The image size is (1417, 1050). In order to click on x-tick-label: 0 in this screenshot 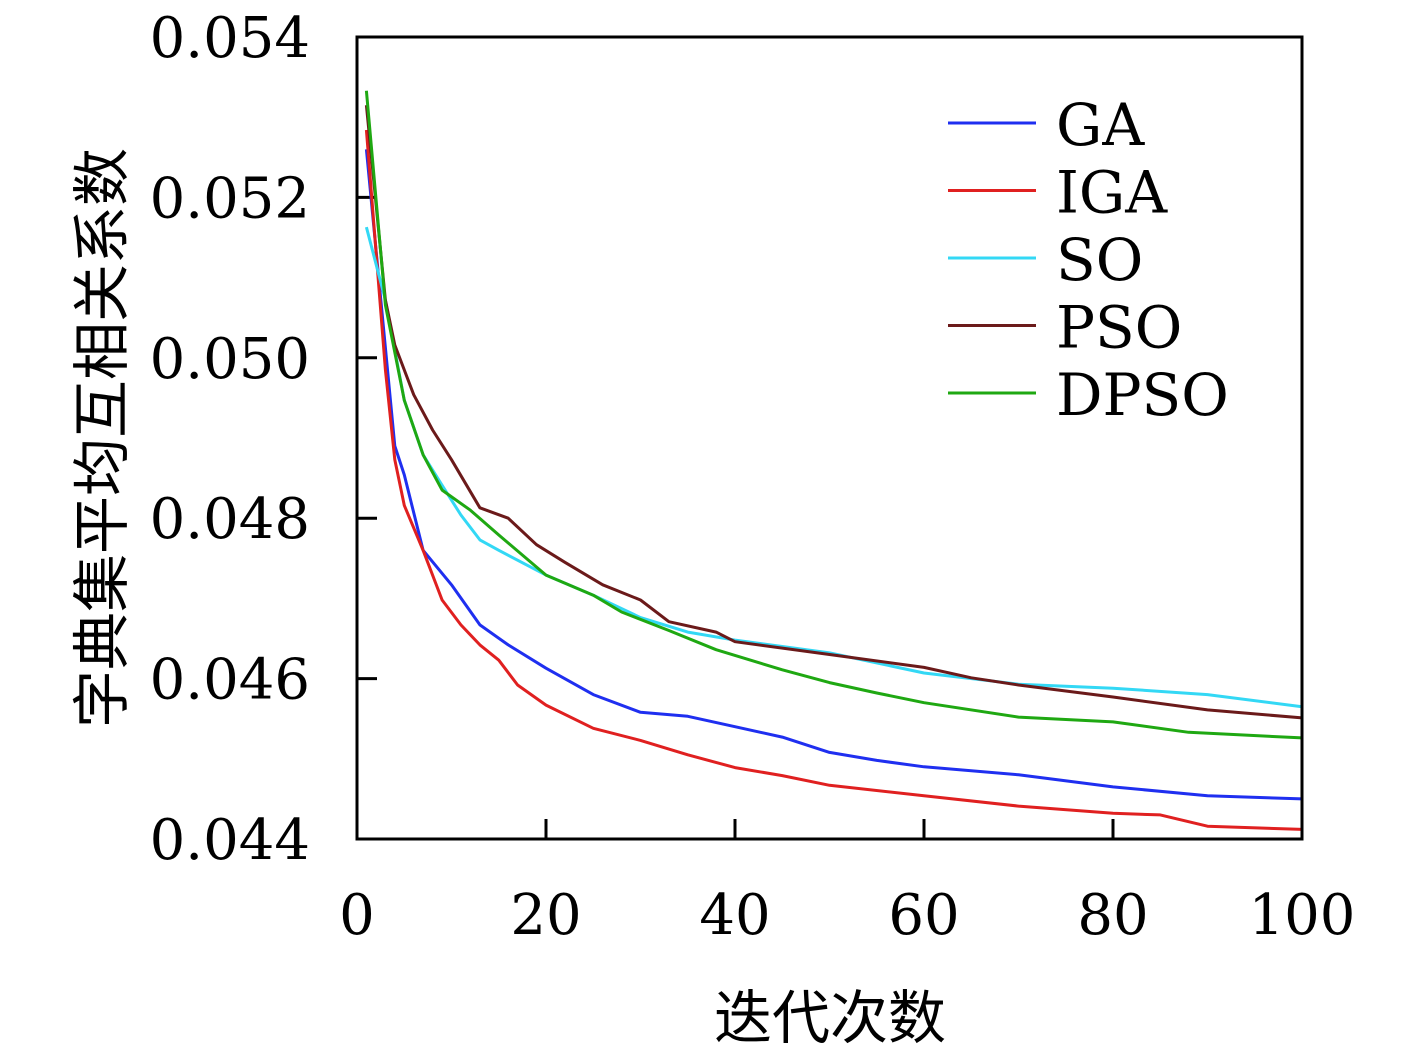, I will do `click(357, 915)`.